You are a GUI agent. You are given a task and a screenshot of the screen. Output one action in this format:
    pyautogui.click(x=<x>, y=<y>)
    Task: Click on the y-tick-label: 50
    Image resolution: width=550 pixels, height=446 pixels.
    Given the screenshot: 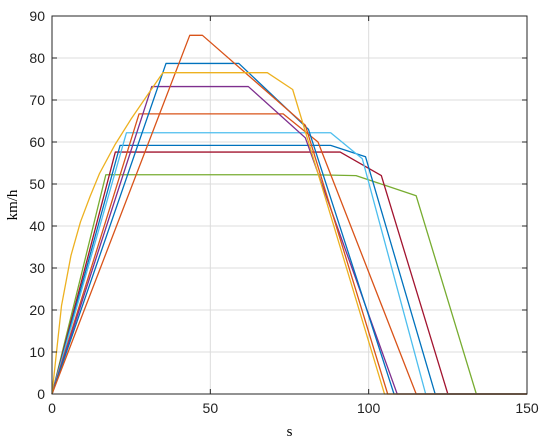 What is the action you would take?
    pyautogui.click(x=37, y=184)
    